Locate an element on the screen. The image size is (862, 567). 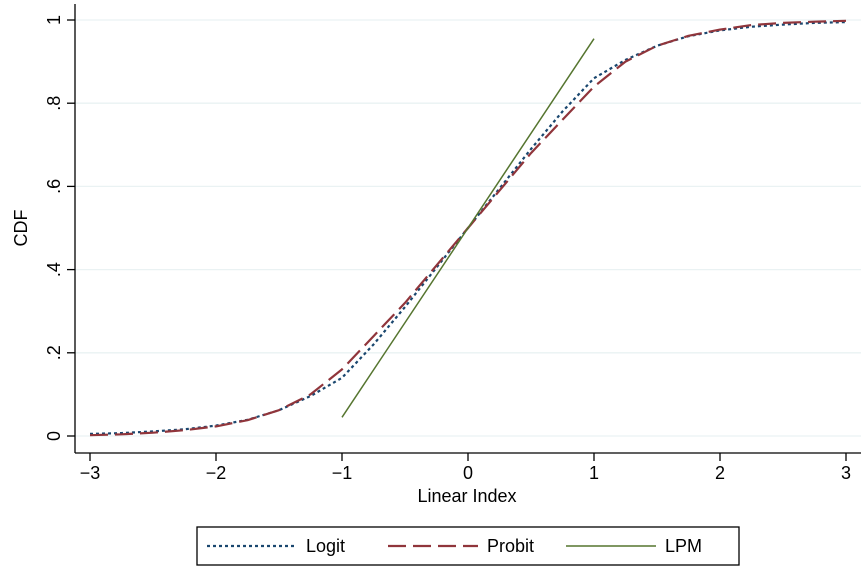
x-tick-label: −2 is located at coordinates (216, 473).